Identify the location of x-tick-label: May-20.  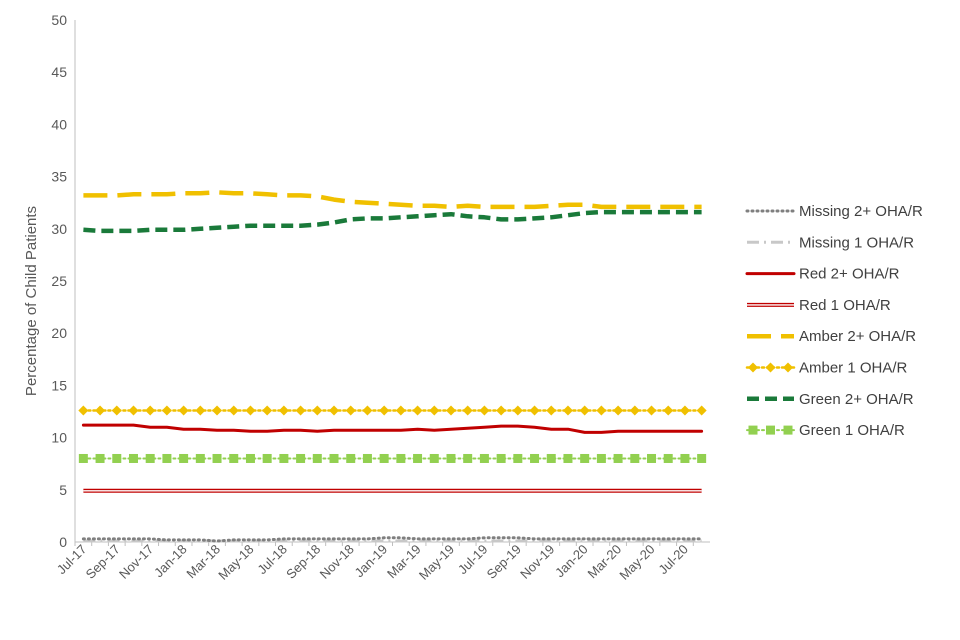
(636, 562).